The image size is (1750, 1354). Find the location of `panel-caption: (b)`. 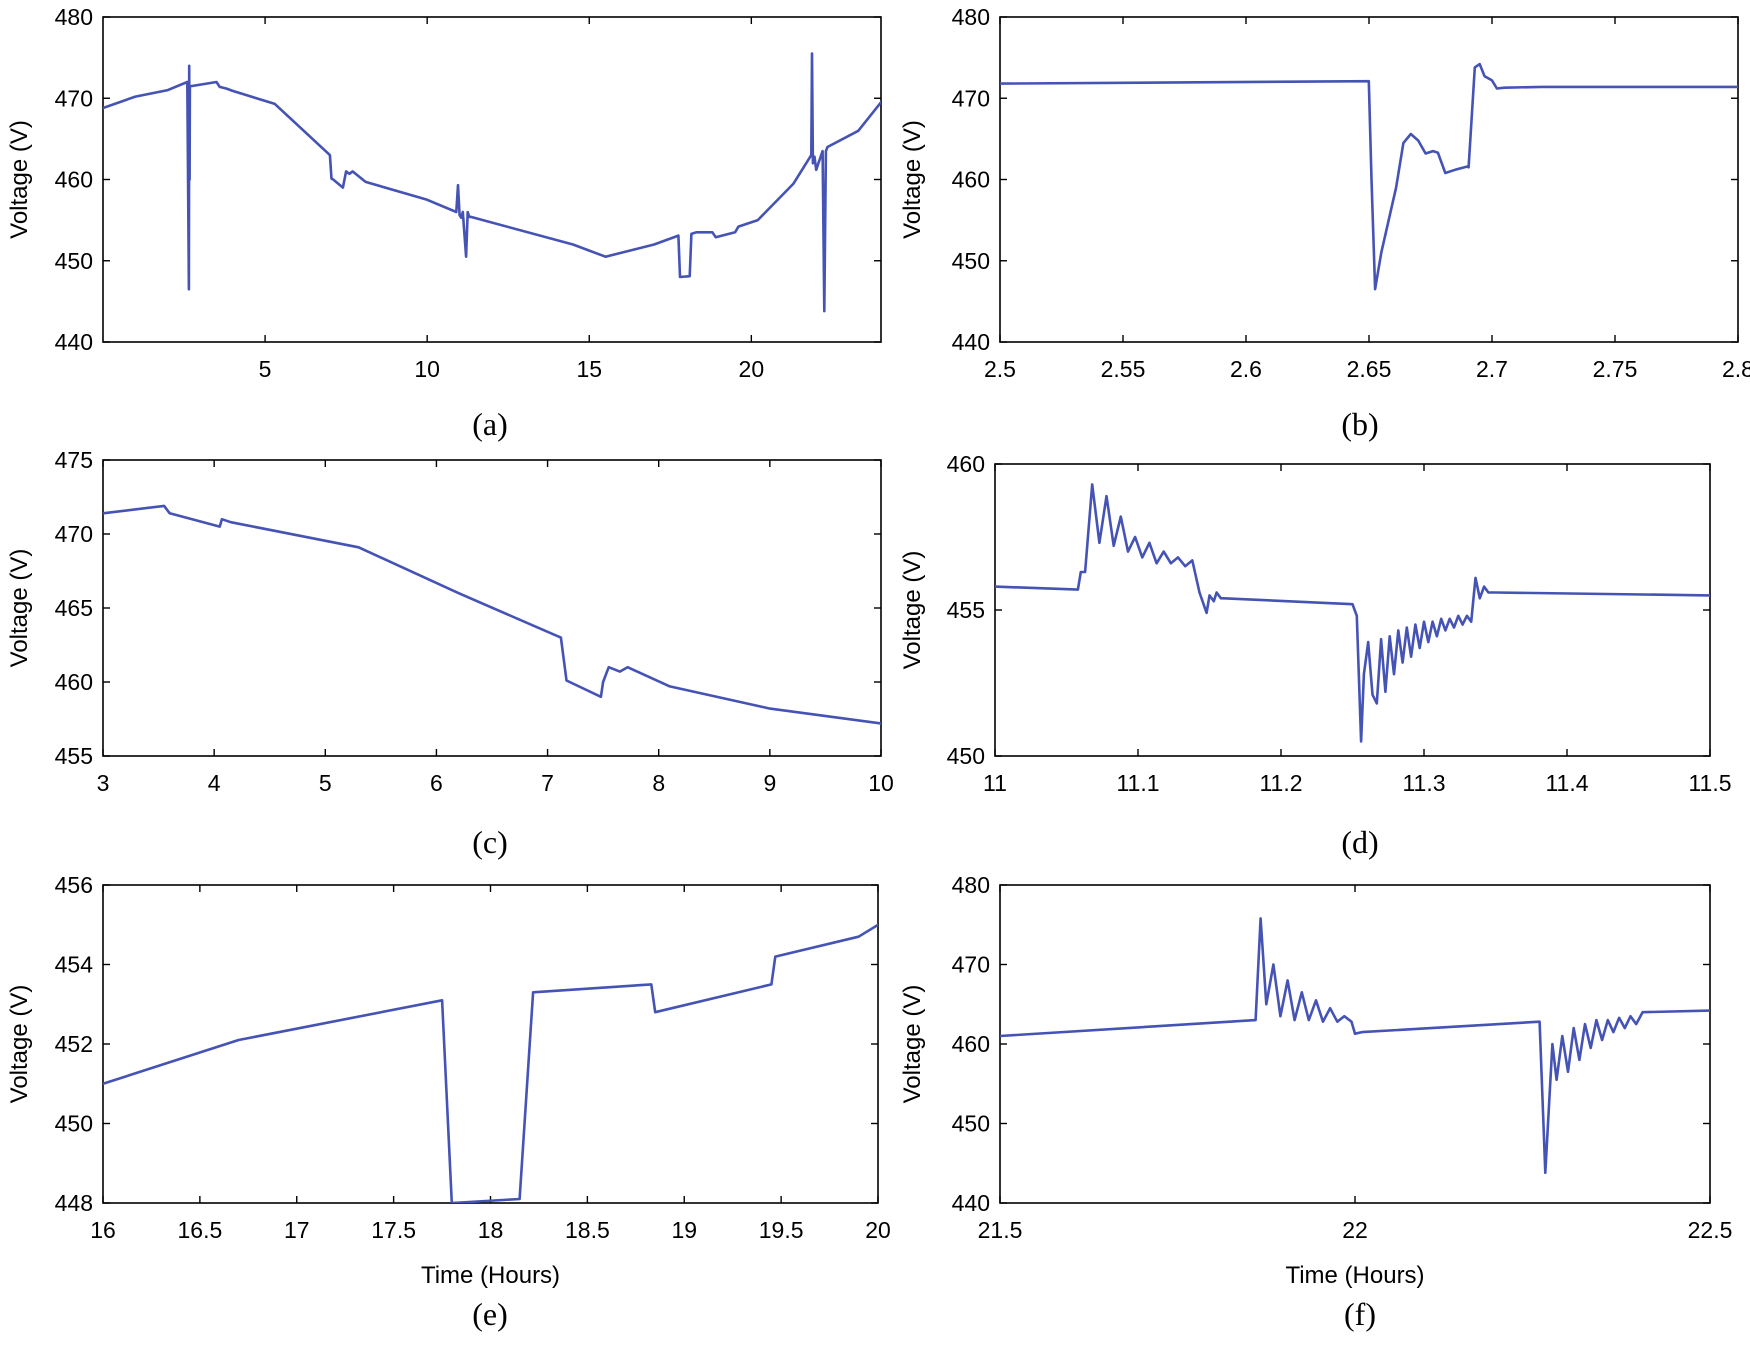

panel-caption: (b) is located at coordinates (1359, 424).